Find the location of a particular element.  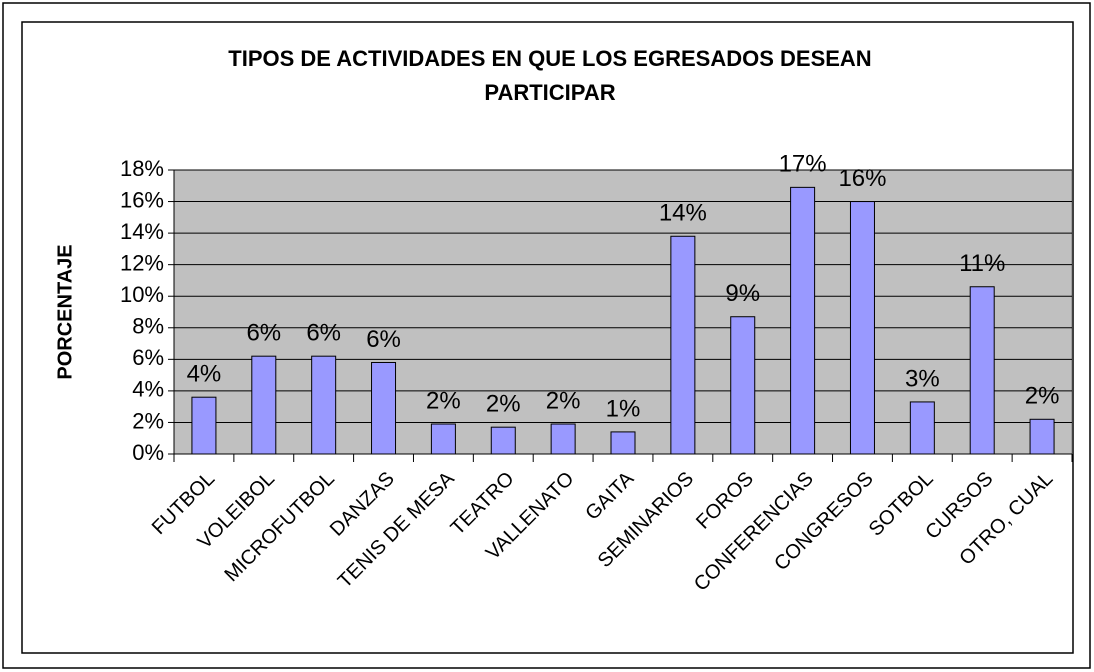

y-tick-label: 6% is located at coordinates (148, 357).